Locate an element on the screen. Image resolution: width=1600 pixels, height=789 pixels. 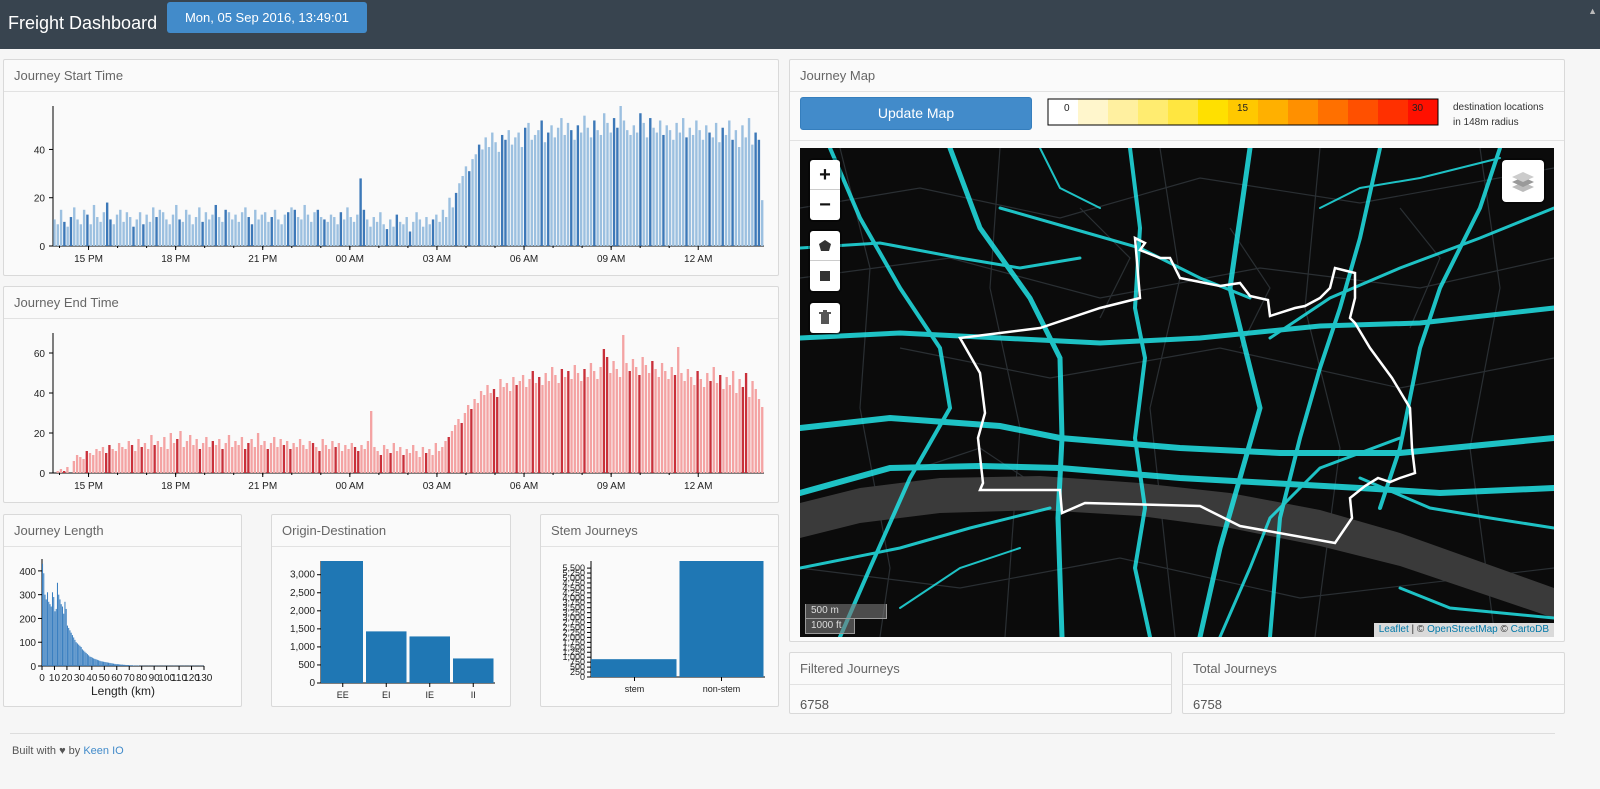
y-tick-label: 1,000 is located at coordinates (302, 647).